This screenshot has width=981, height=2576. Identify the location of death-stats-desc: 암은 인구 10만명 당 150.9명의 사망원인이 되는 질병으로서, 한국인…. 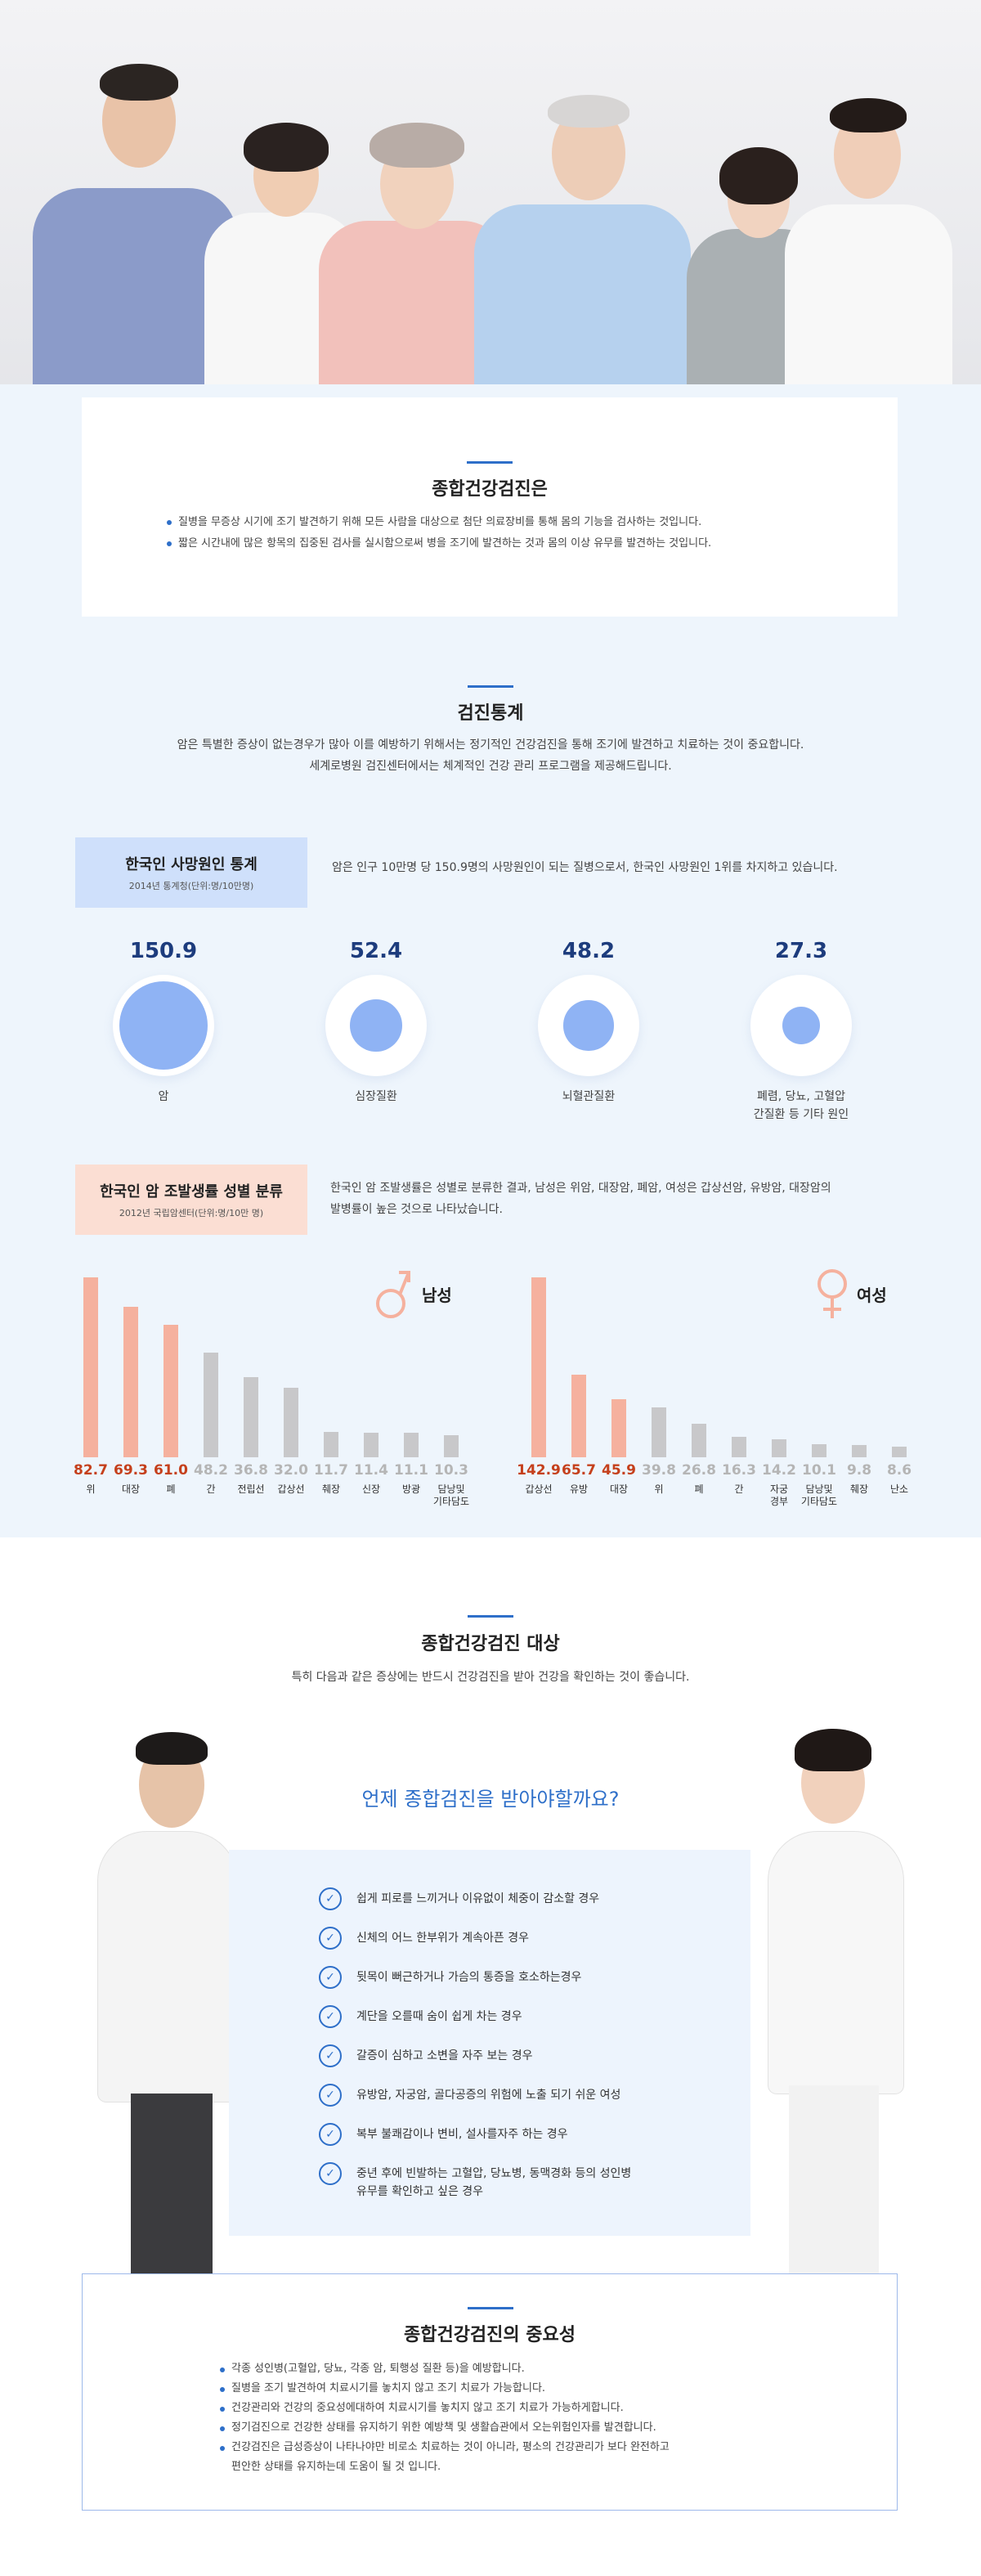
(585, 867).